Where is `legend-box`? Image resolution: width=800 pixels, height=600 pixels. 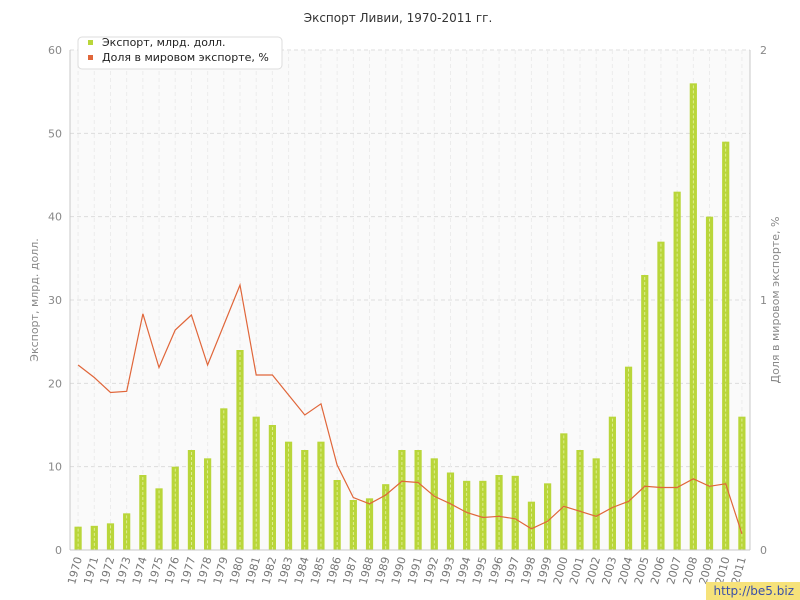
legend-box is located at coordinates (180, 53).